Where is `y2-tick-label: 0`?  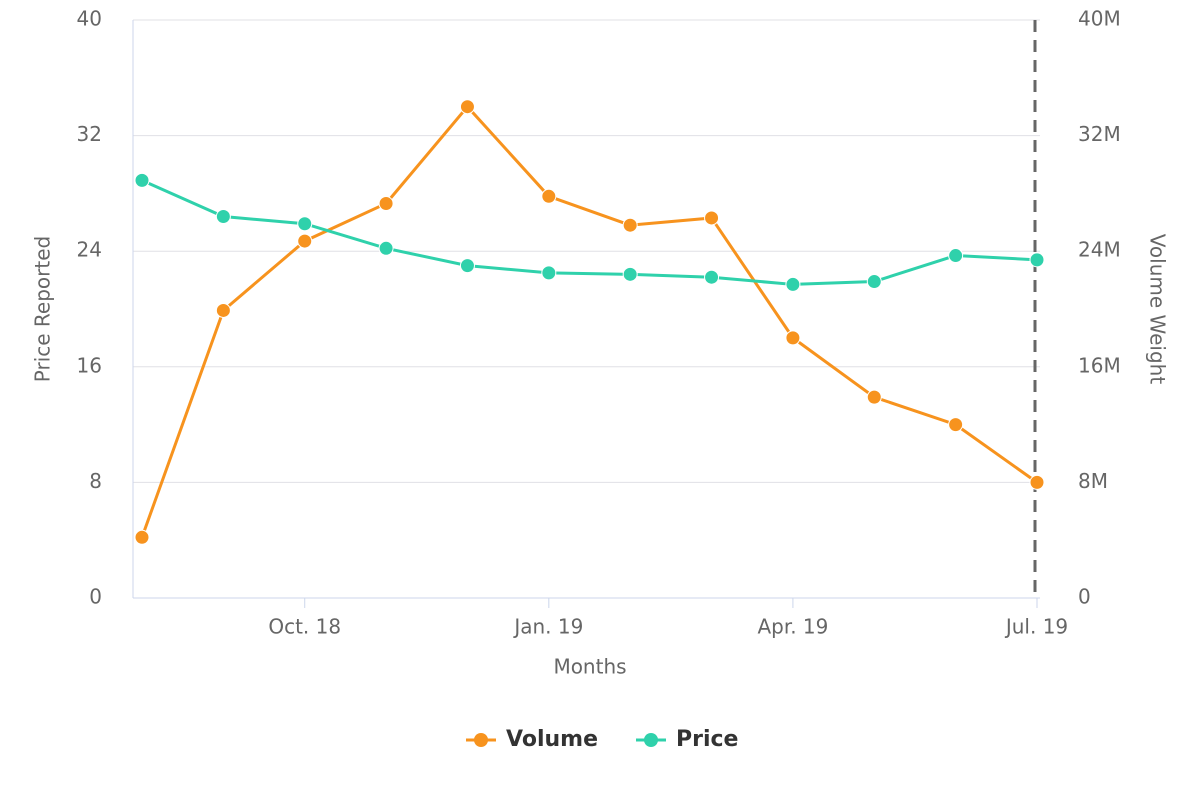
y2-tick-label: 0 is located at coordinates (1084, 597).